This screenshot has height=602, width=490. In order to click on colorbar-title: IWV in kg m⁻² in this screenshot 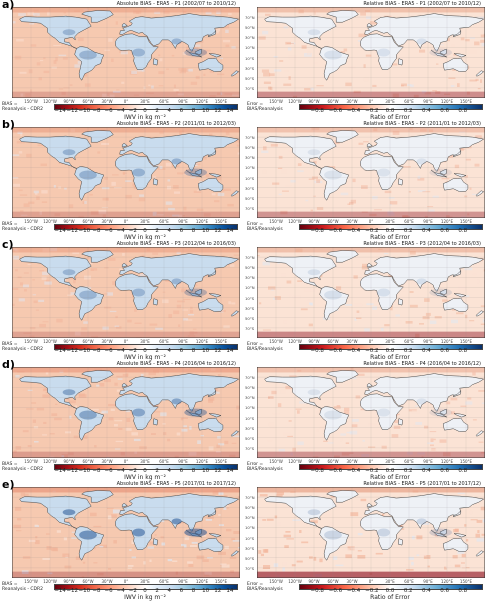, I will do `click(145, 357)`.